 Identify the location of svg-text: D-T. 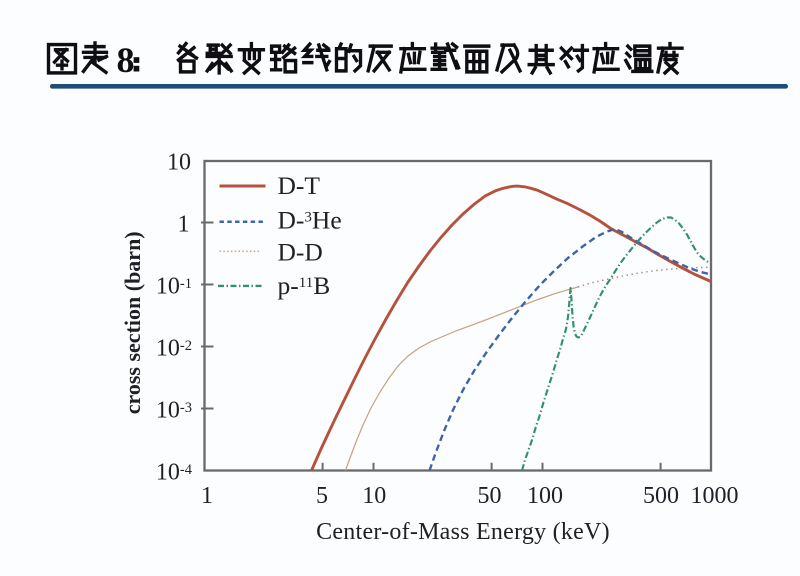
(299, 185).